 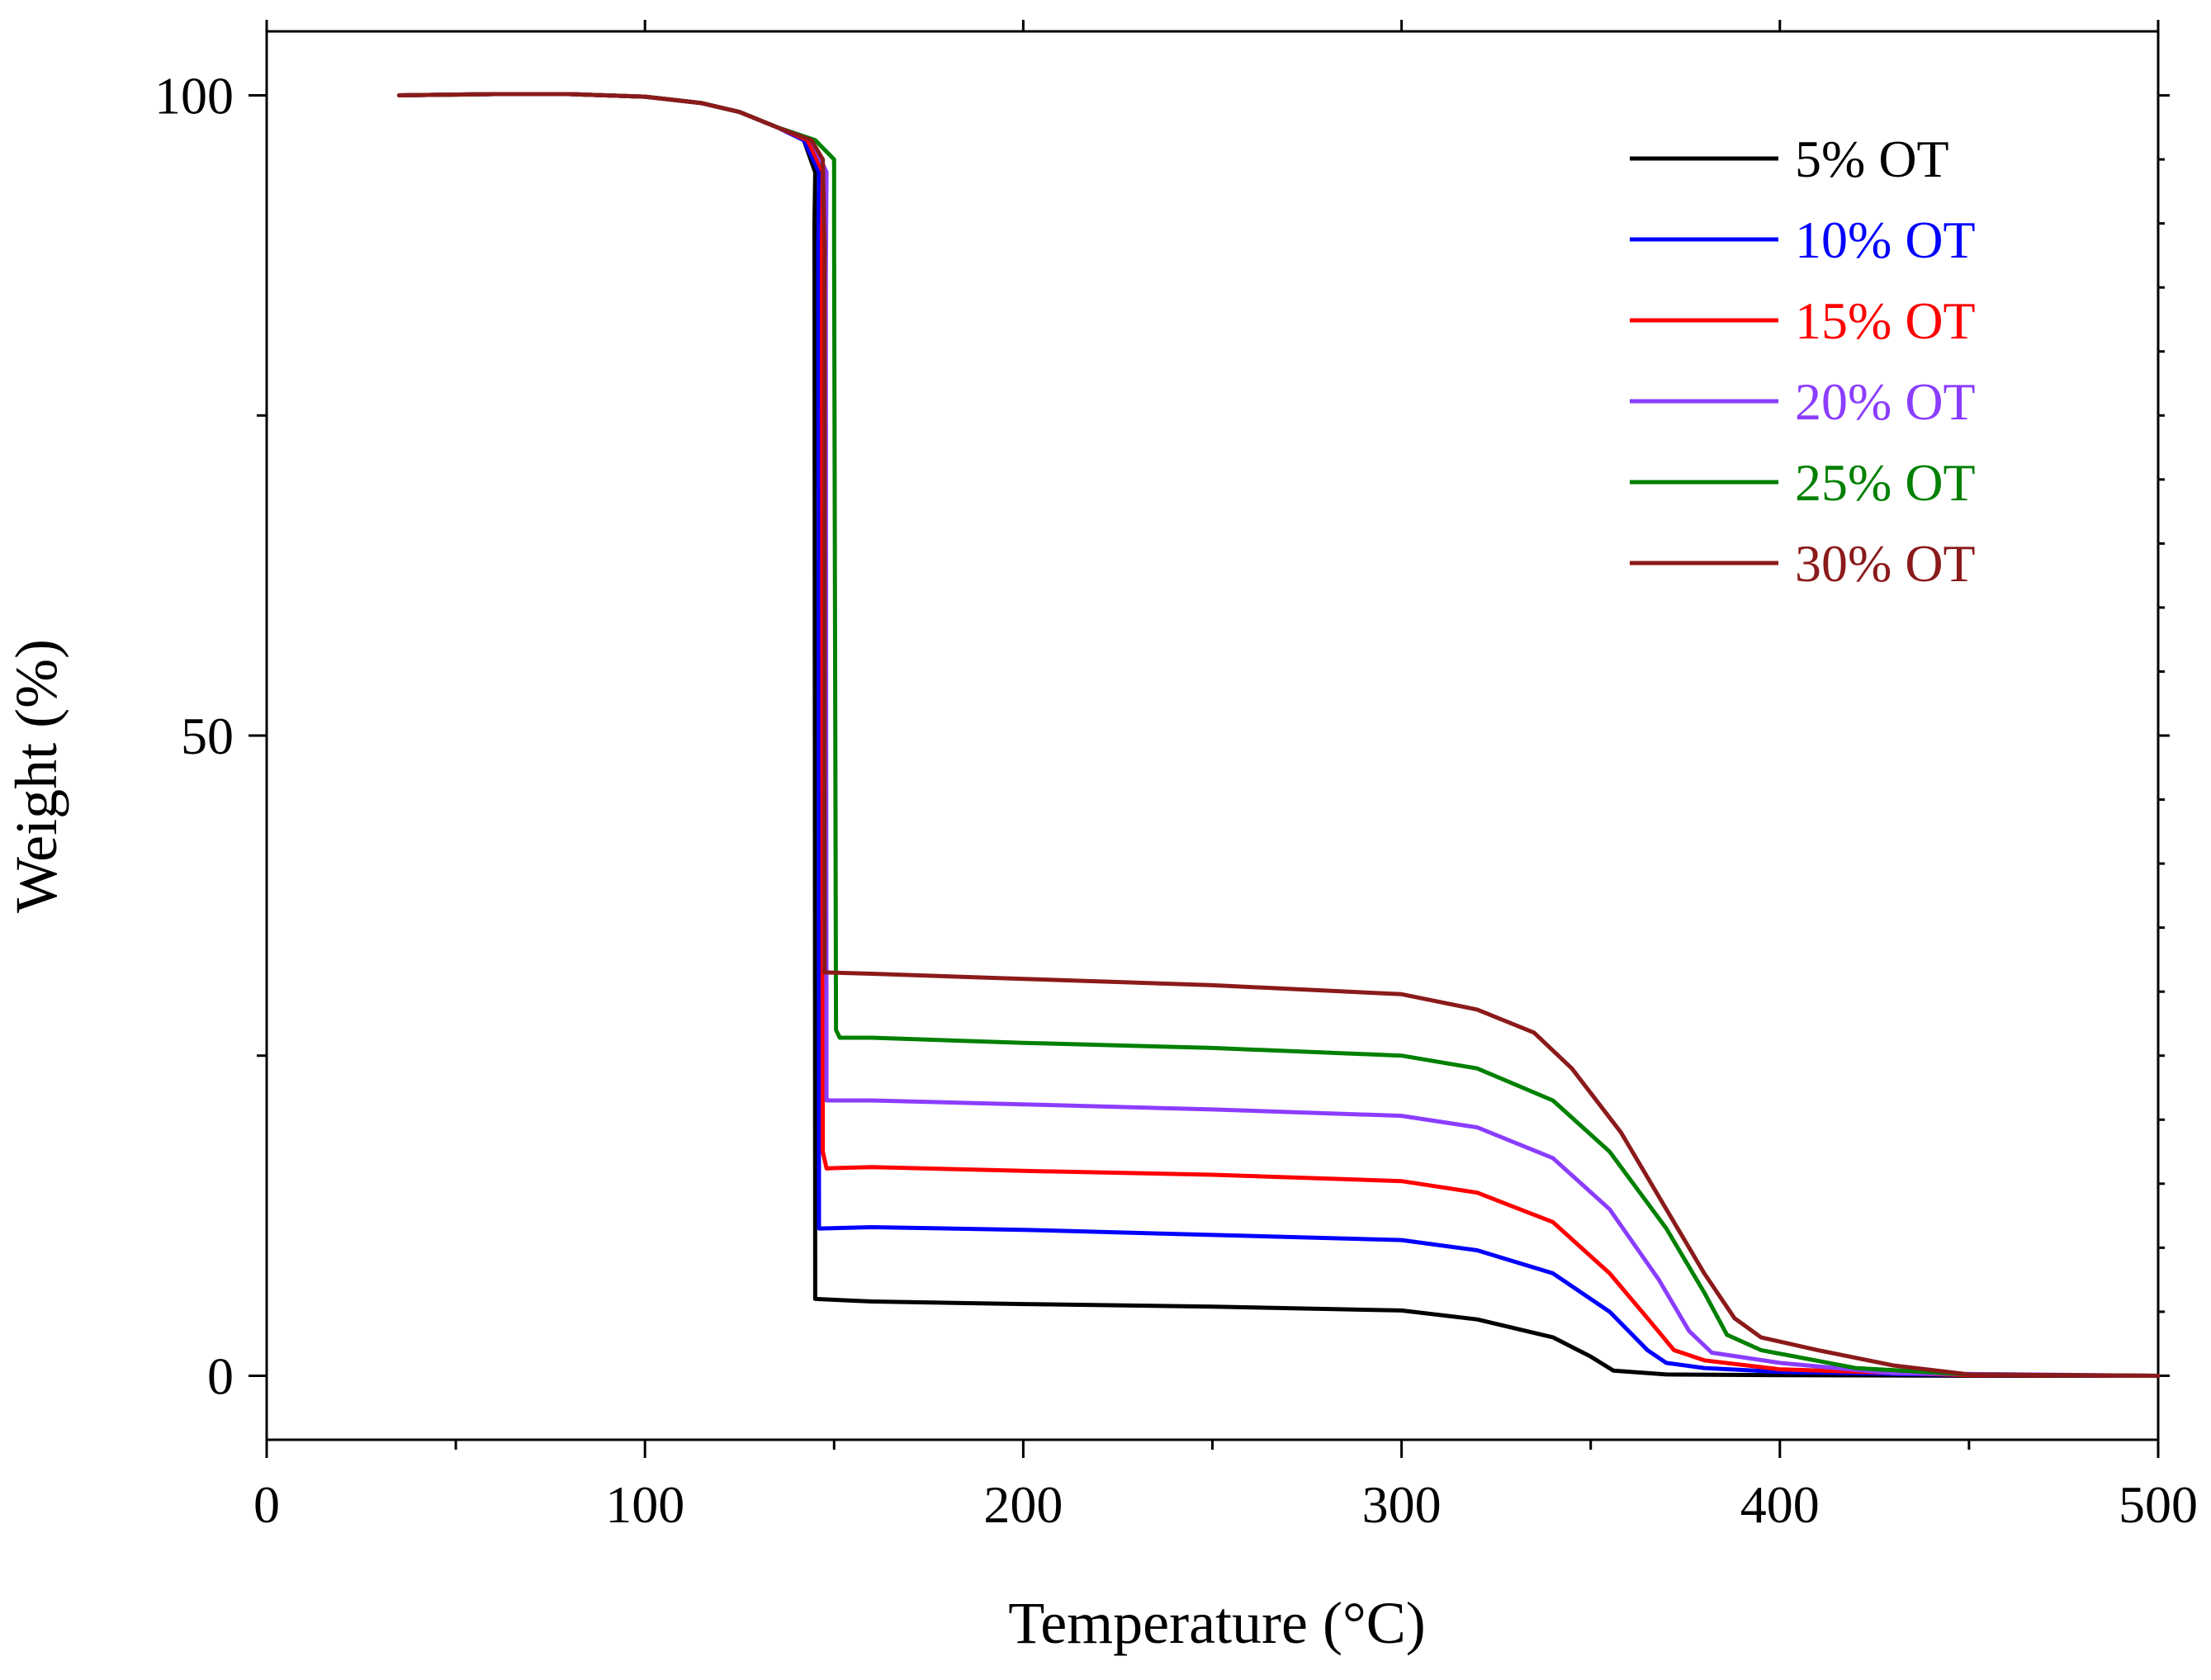 I want to click on x-axis-title: Temperature (°C), so click(x=1217, y=1623).